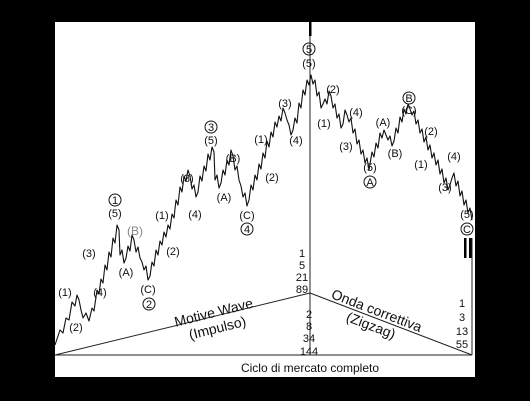 The image size is (530, 401). What do you see at coordinates (308, 64) in the screenshot?
I see `wave-label-minor-5-peak: (5)` at bounding box center [308, 64].